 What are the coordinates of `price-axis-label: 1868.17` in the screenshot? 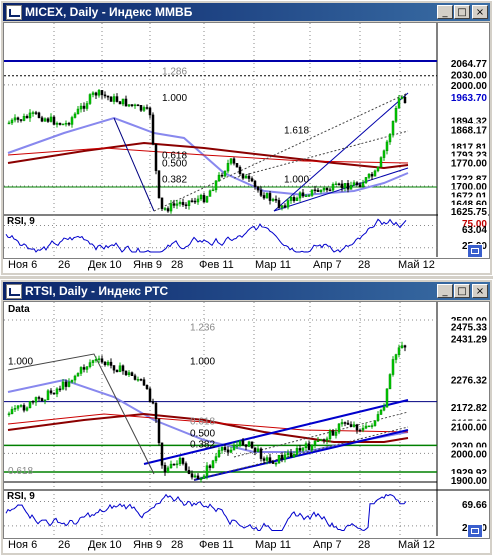 It's located at (469, 130).